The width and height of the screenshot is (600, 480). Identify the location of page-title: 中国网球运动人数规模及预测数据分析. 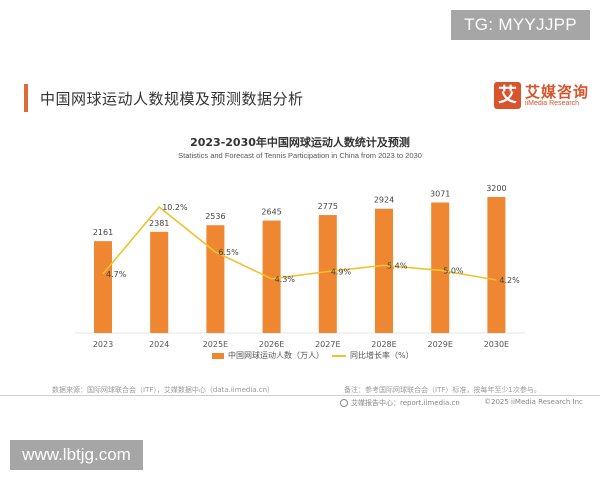
(172, 99).